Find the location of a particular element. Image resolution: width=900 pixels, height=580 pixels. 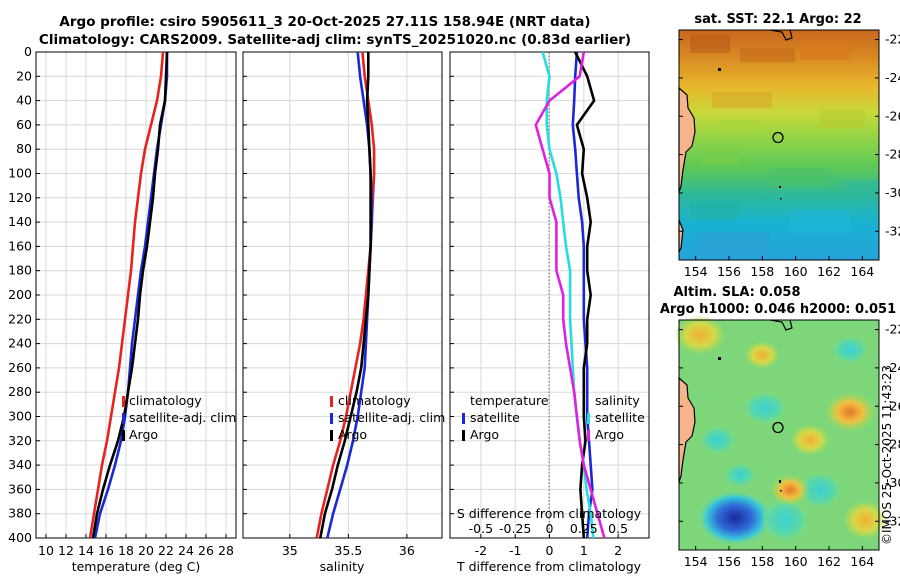

x-tick-label: 0 is located at coordinates (550, 550).